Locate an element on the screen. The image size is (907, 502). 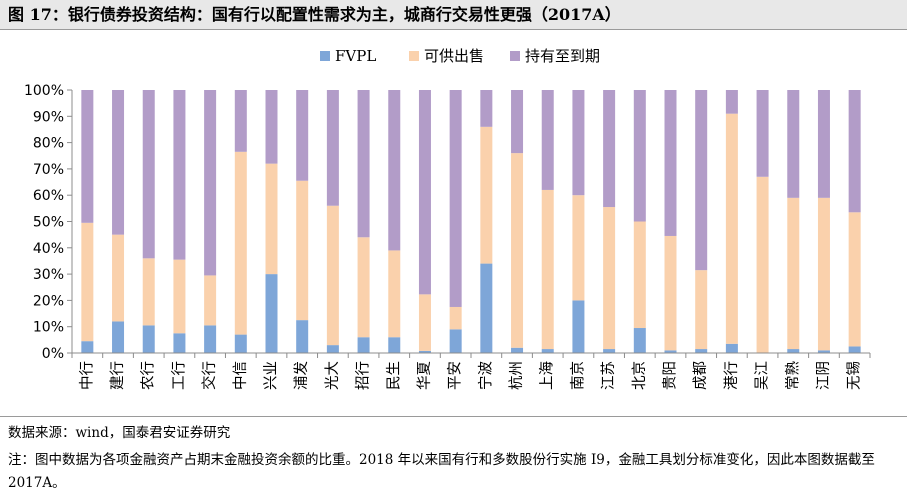
y-tick-label: 80% is located at coordinates (48, 144).